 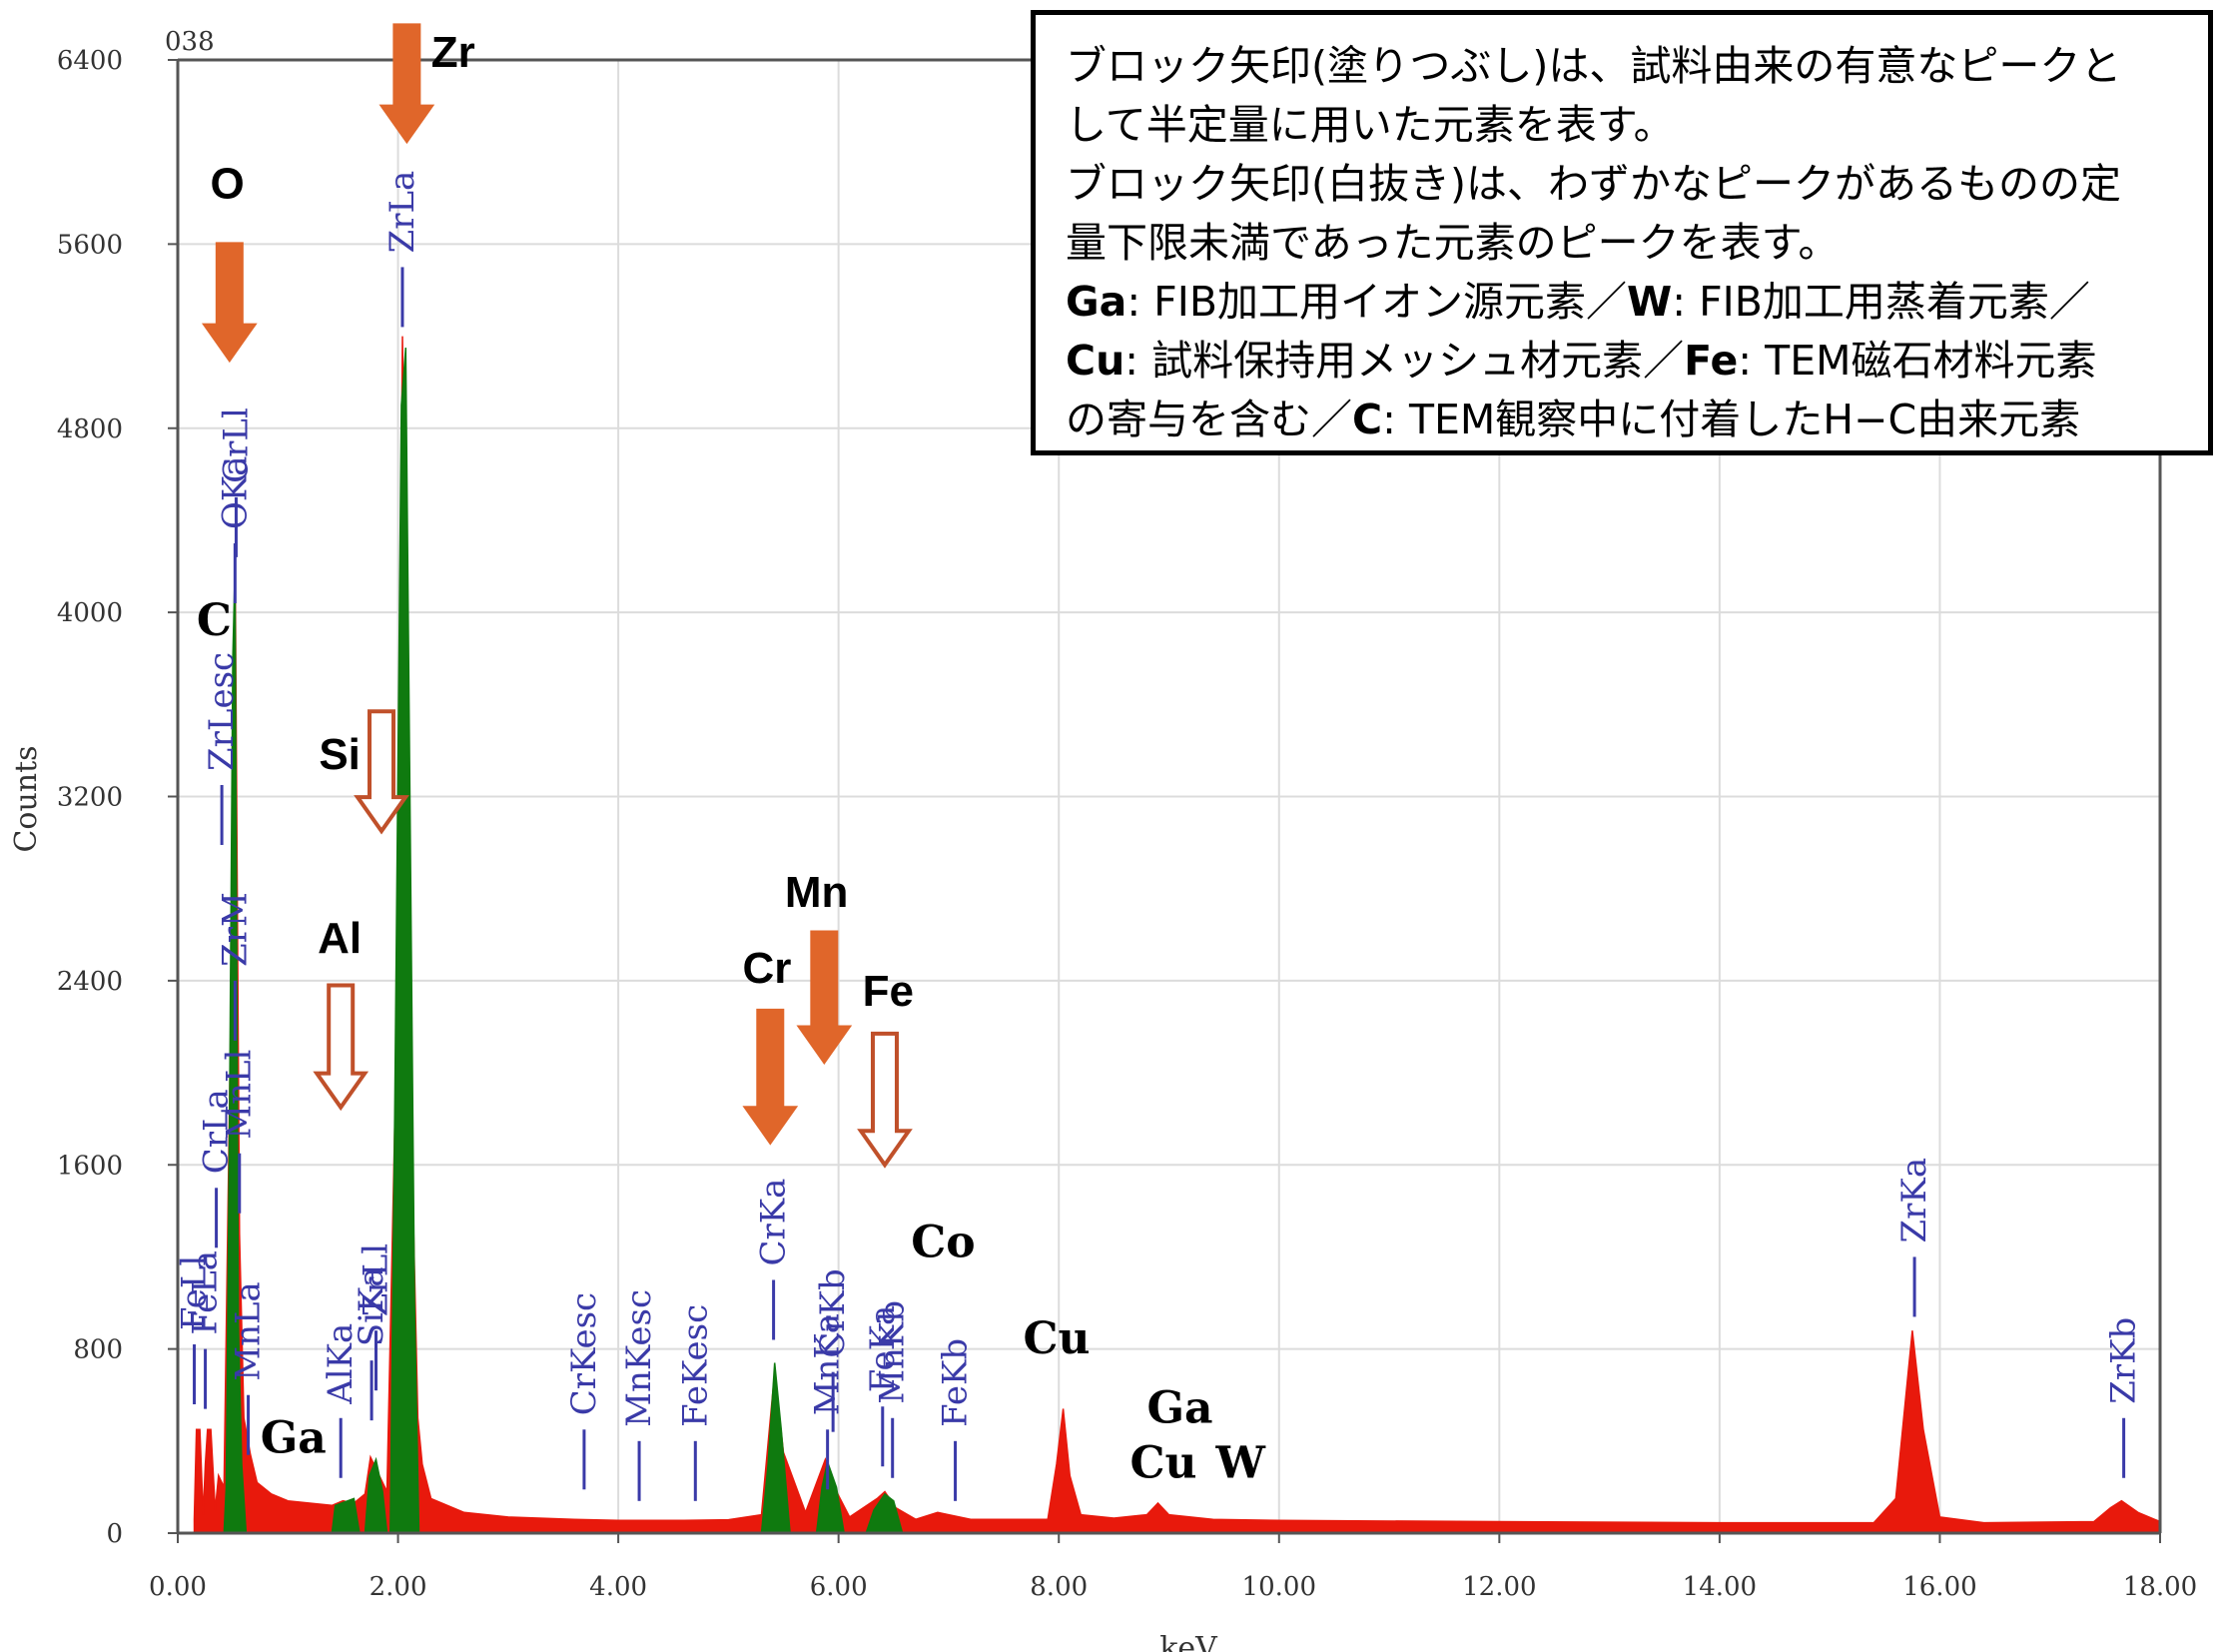 What do you see at coordinates (1881, 302) in the screenshot?
I see `legend-w-text: : FIB加工用蒸着元素／` at bounding box center [1881, 302].